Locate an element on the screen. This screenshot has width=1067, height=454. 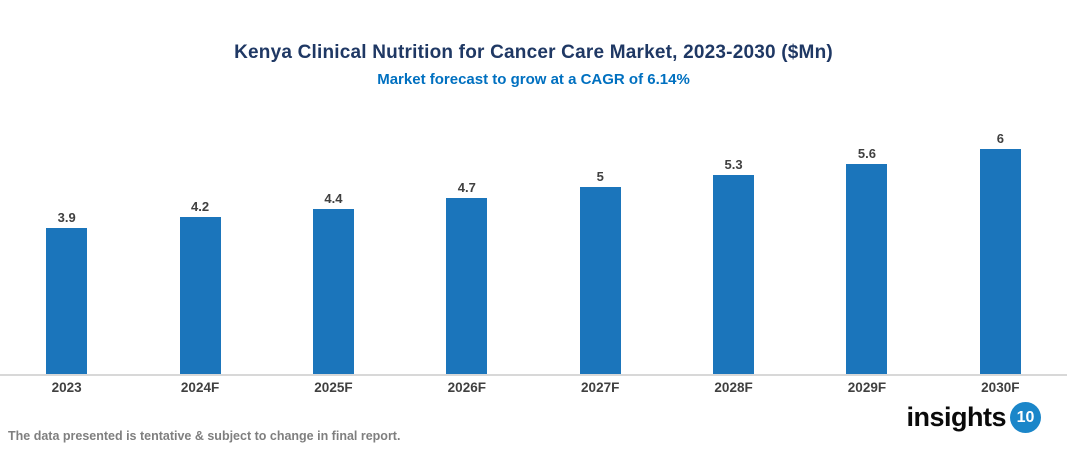
bar-value-label: 3.9 is located at coordinates (66, 217).